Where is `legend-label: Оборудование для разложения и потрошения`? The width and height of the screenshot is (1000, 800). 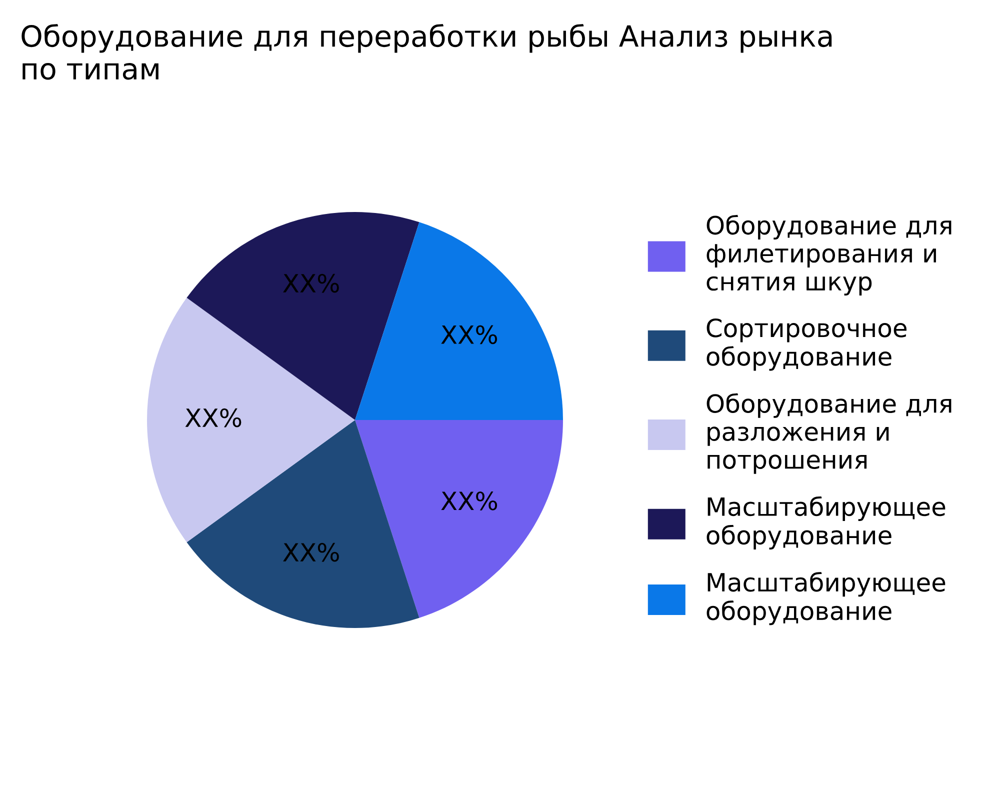
legend-label: Оборудование для разложения и потрошения is located at coordinates (829, 433).